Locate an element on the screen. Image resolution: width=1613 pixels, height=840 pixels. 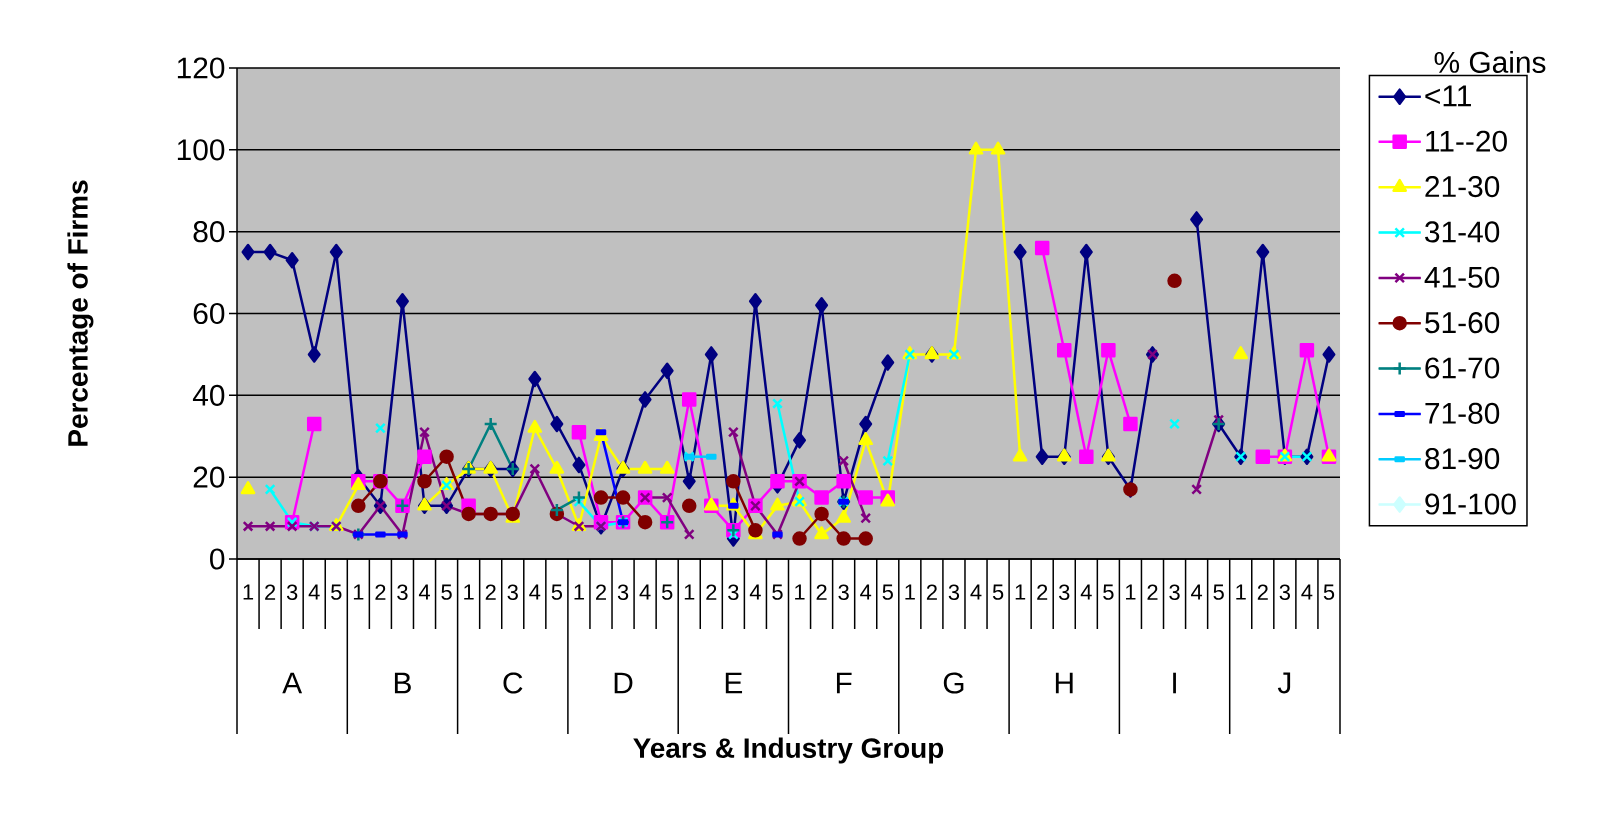
legend-label: 71-80 is located at coordinates (1462, 413).